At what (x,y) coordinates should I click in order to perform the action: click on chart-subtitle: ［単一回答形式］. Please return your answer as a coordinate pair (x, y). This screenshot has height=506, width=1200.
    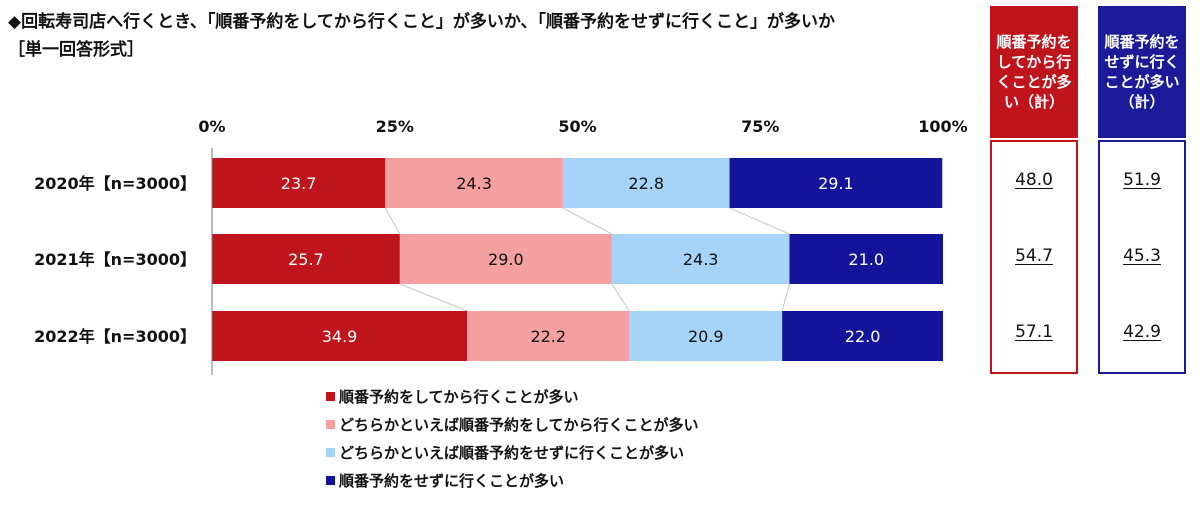
    Looking at the image, I should click on (76, 50).